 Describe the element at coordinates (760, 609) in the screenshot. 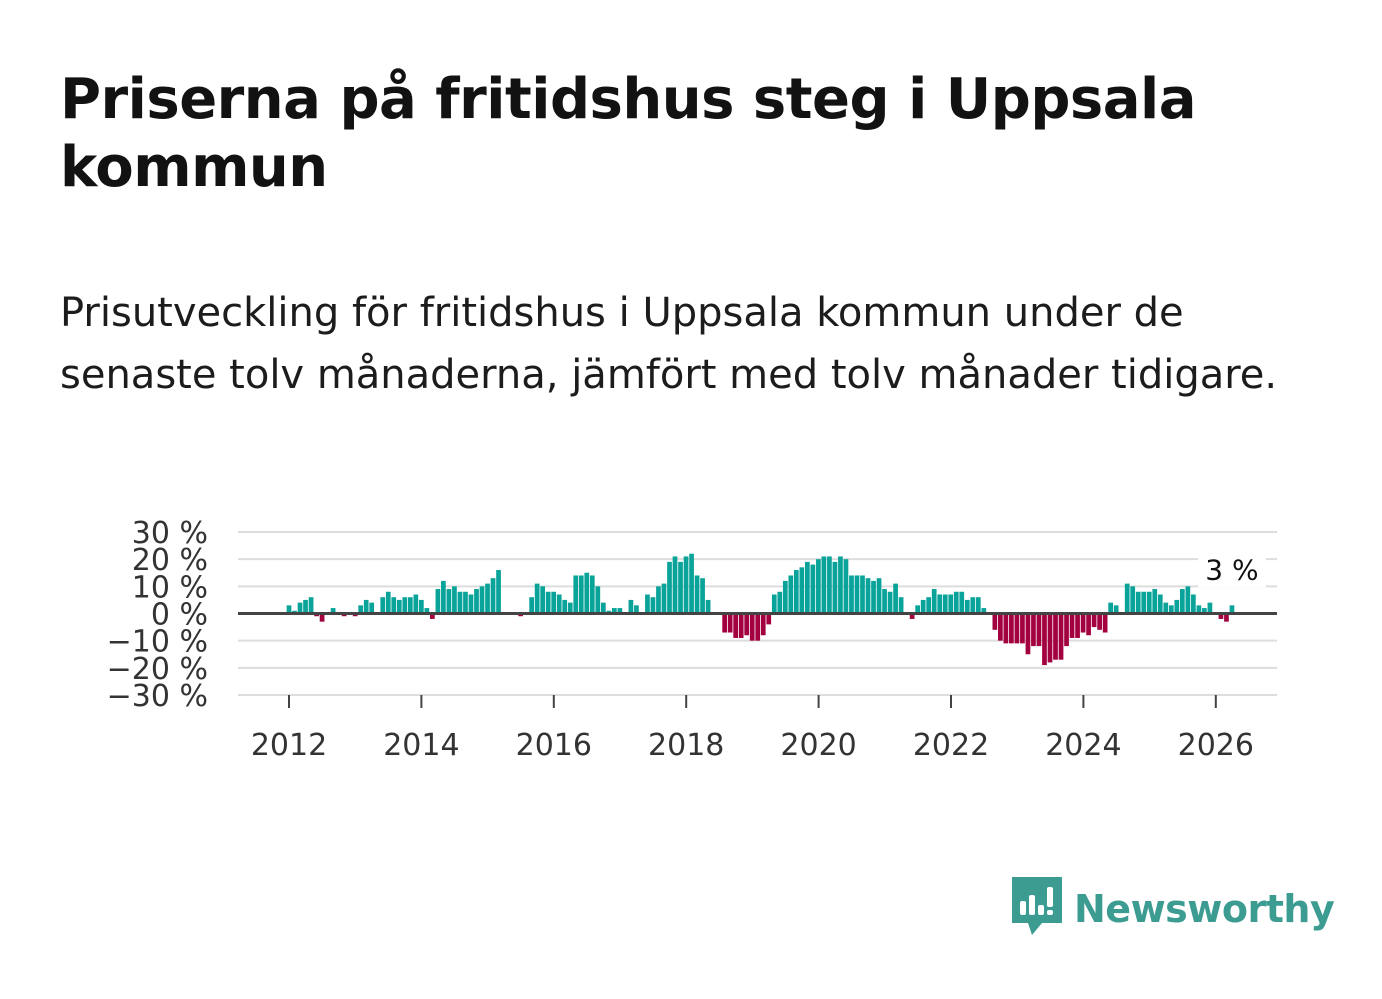

I see `bars` at that location.